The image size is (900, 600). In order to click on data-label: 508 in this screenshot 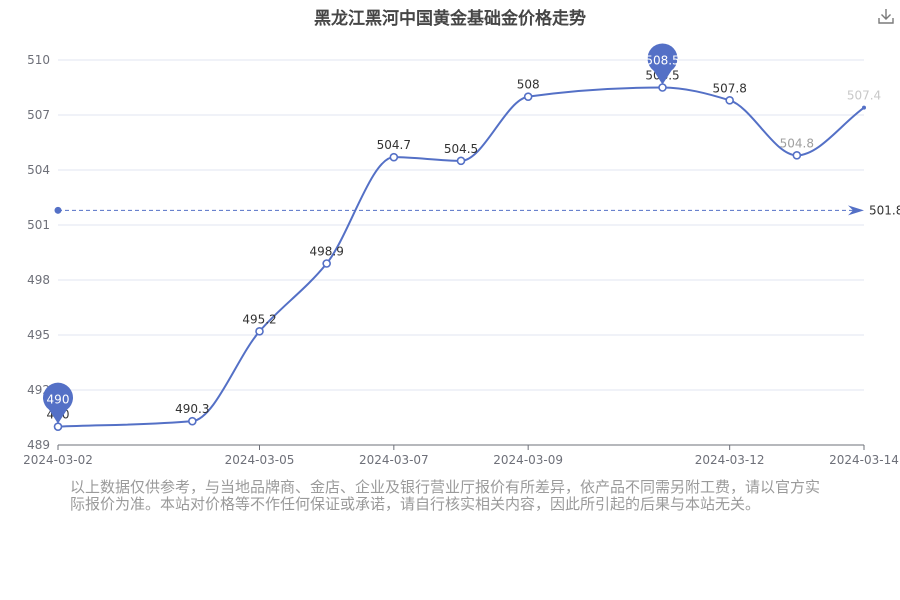, I will do `click(528, 85)`.